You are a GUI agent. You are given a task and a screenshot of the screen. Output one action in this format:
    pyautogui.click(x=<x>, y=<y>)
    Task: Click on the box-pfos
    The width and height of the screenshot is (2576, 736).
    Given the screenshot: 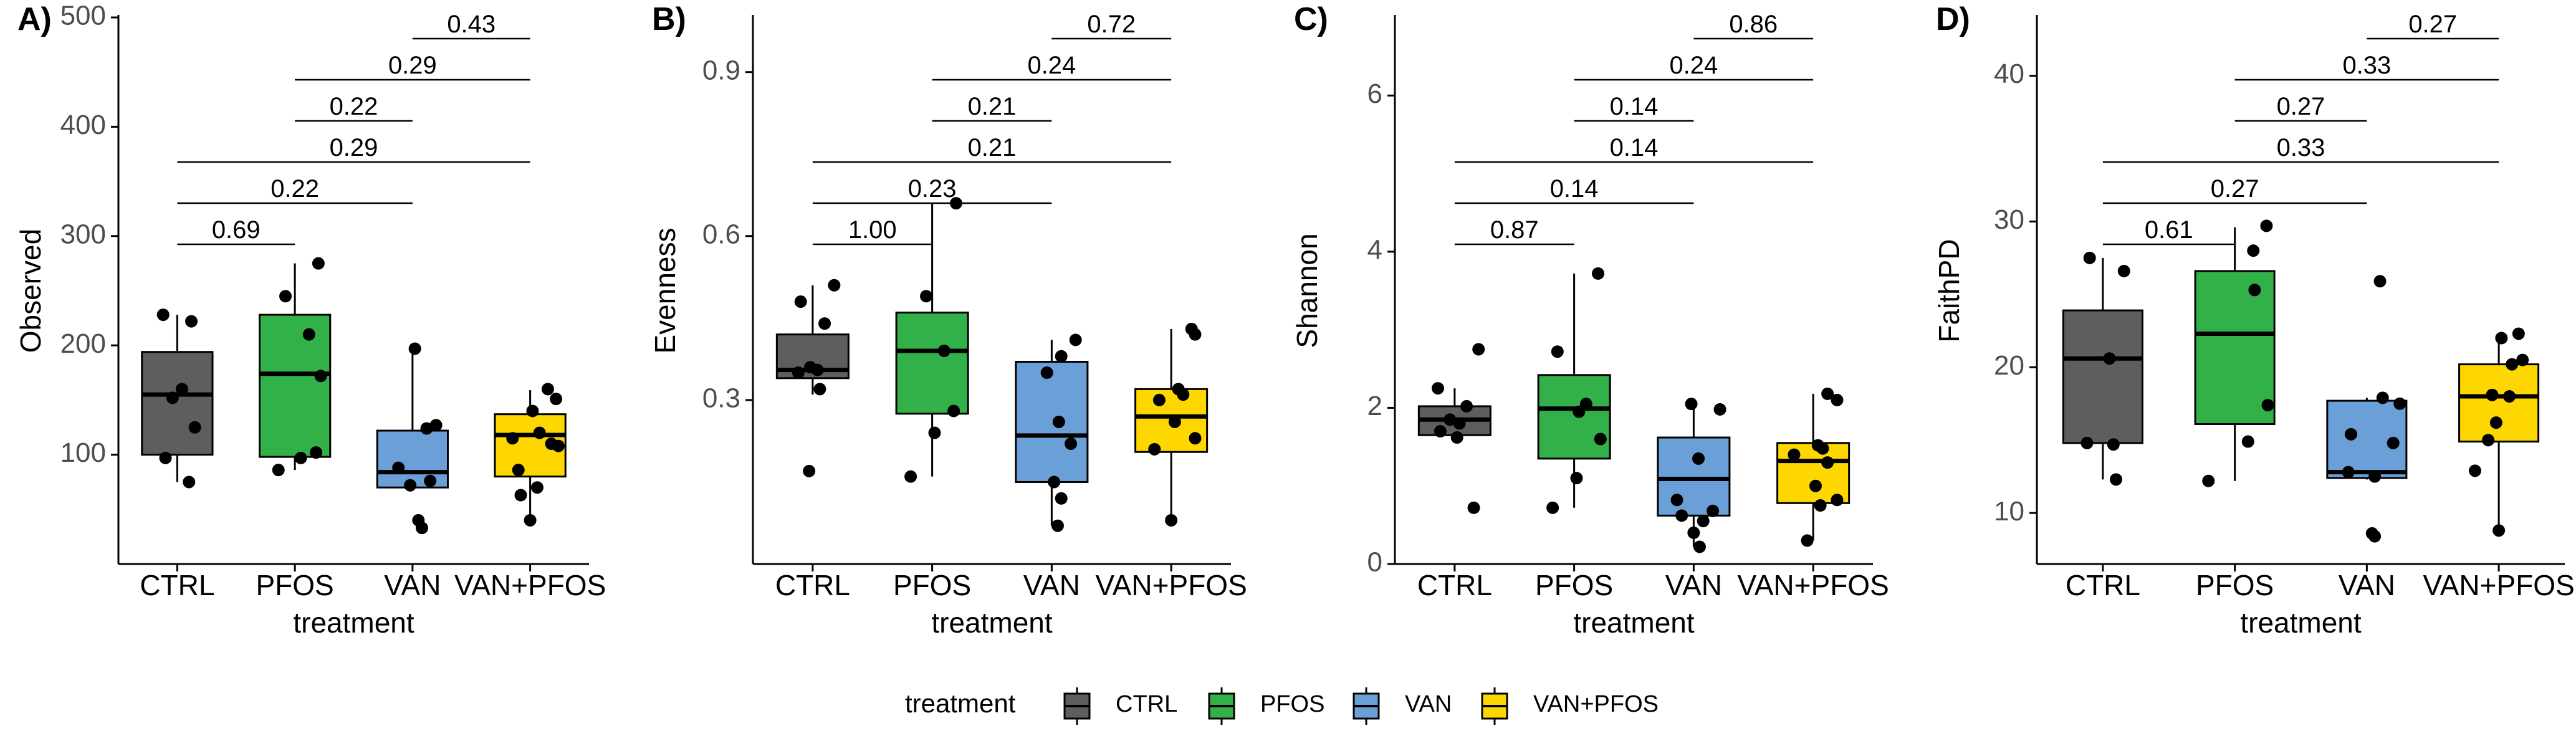 What is the action you would take?
    pyautogui.click(x=932, y=340)
    